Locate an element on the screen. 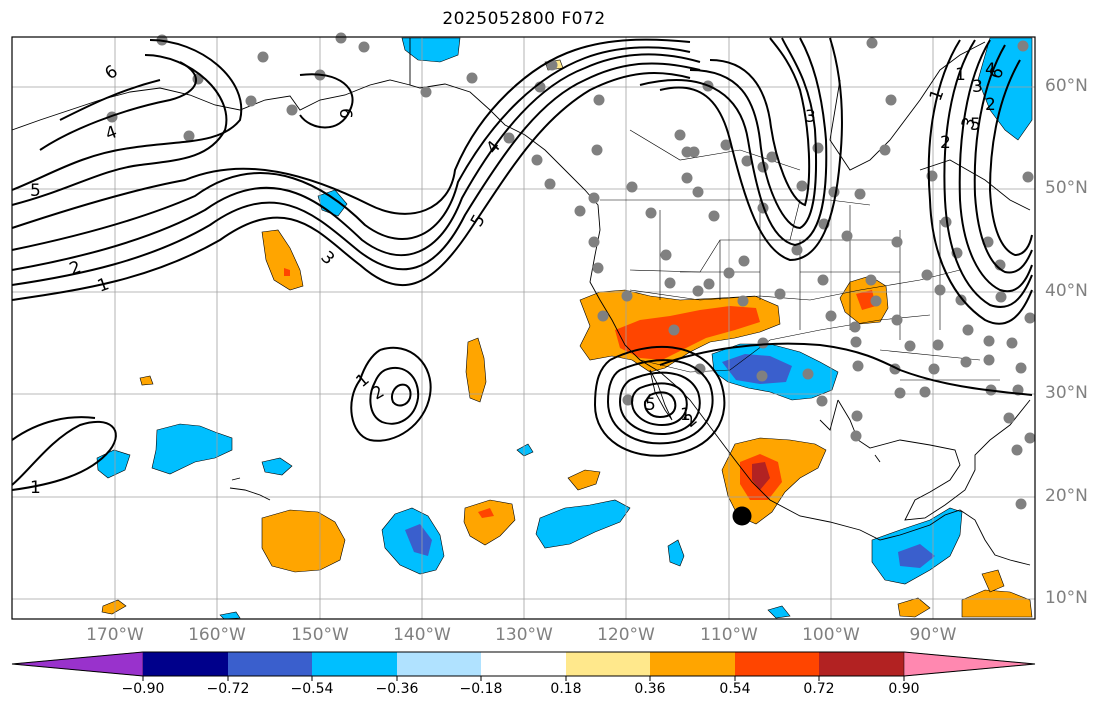  lon-label: 110°W is located at coordinates (729, 635).